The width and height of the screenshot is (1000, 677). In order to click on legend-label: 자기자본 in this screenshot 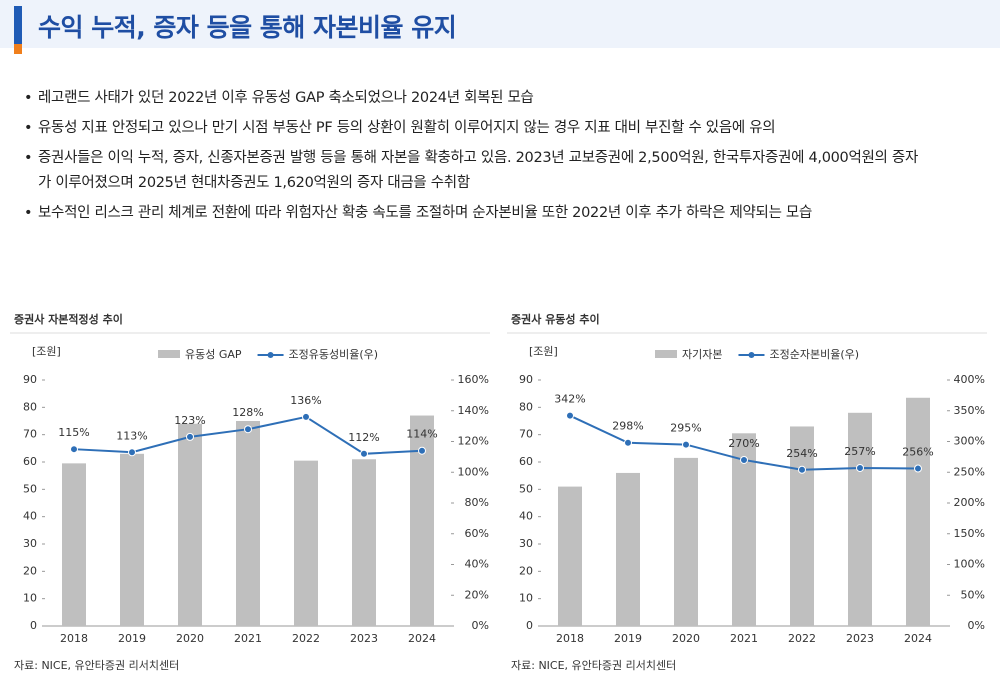, I will do `click(702, 354)`.